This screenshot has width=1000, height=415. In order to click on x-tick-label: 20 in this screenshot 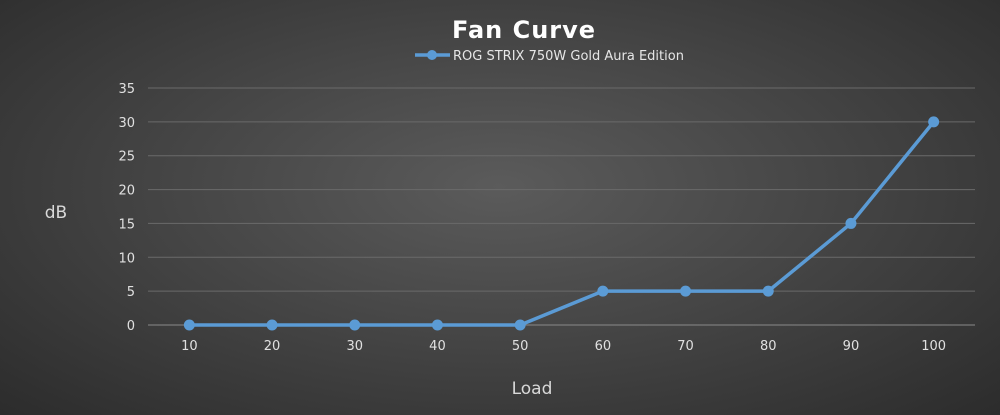, I will do `click(272, 346)`.